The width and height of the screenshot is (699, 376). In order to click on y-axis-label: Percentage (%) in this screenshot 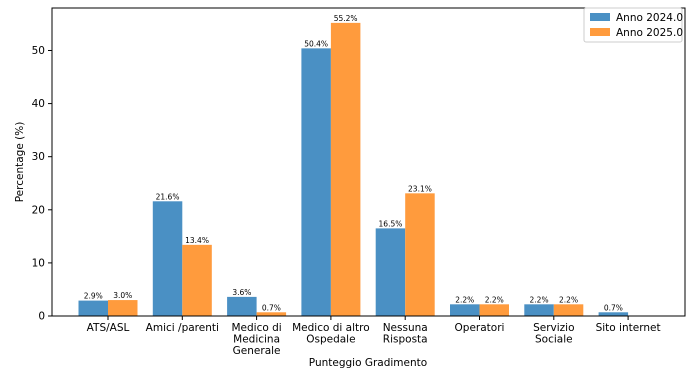, I will do `click(20, 162)`.